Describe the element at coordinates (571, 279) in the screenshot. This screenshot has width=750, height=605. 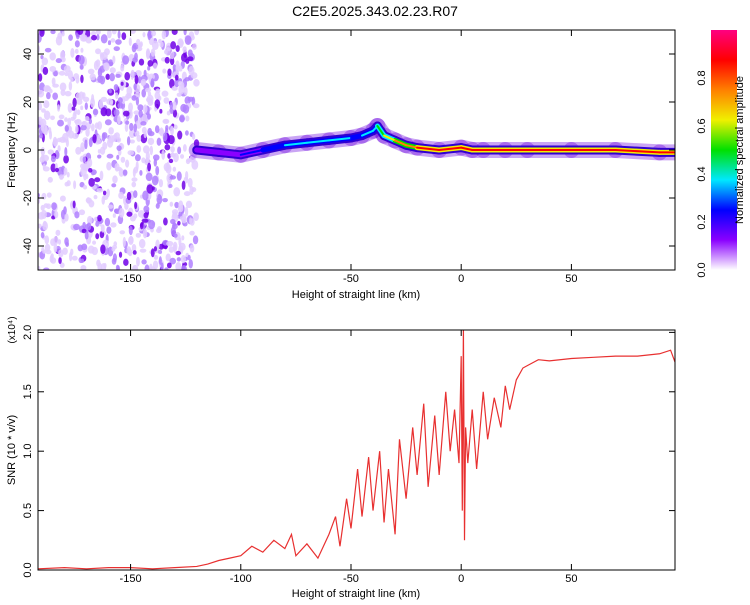
I see `spectrogram-xtick-label: 50` at that location.